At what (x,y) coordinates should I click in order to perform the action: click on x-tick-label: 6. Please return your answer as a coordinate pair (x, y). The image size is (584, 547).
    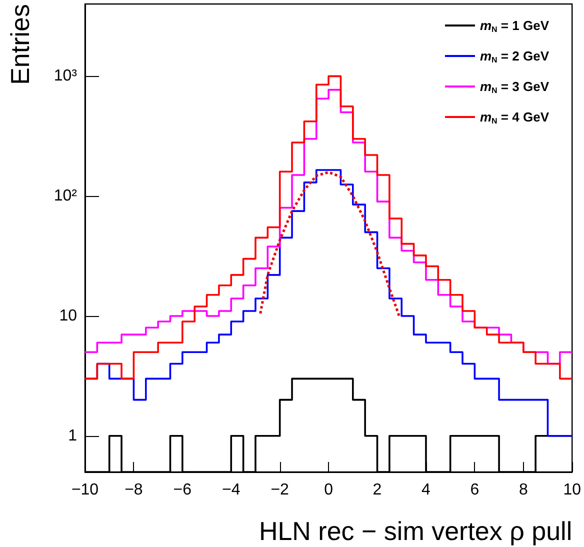
    Looking at the image, I should click on (475, 490).